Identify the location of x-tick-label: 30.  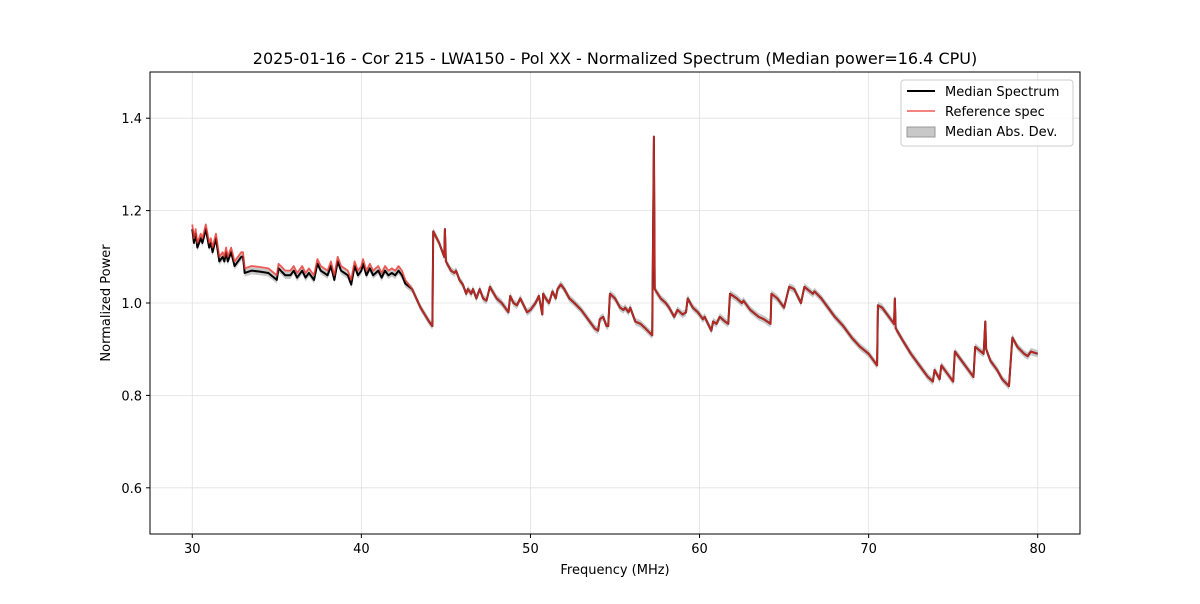
(192, 549).